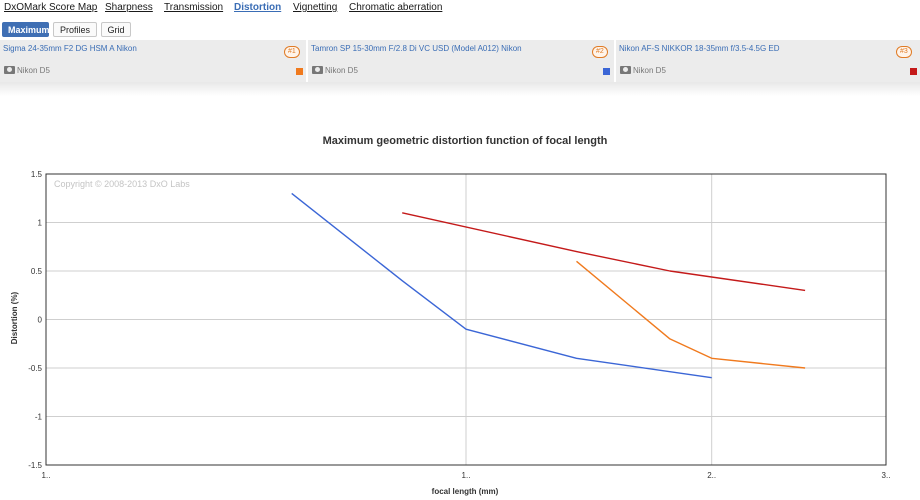 Image resolution: width=920 pixels, height=500 pixels. I want to click on nav-distortion: Distortion, so click(258, 7).